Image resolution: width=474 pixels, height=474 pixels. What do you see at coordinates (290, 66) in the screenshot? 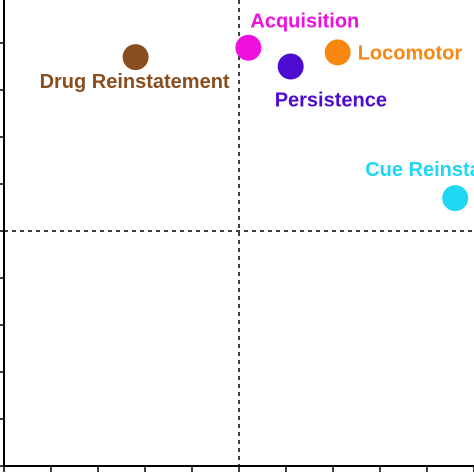
I see `point-persistence` at bounding box center [290, 66].